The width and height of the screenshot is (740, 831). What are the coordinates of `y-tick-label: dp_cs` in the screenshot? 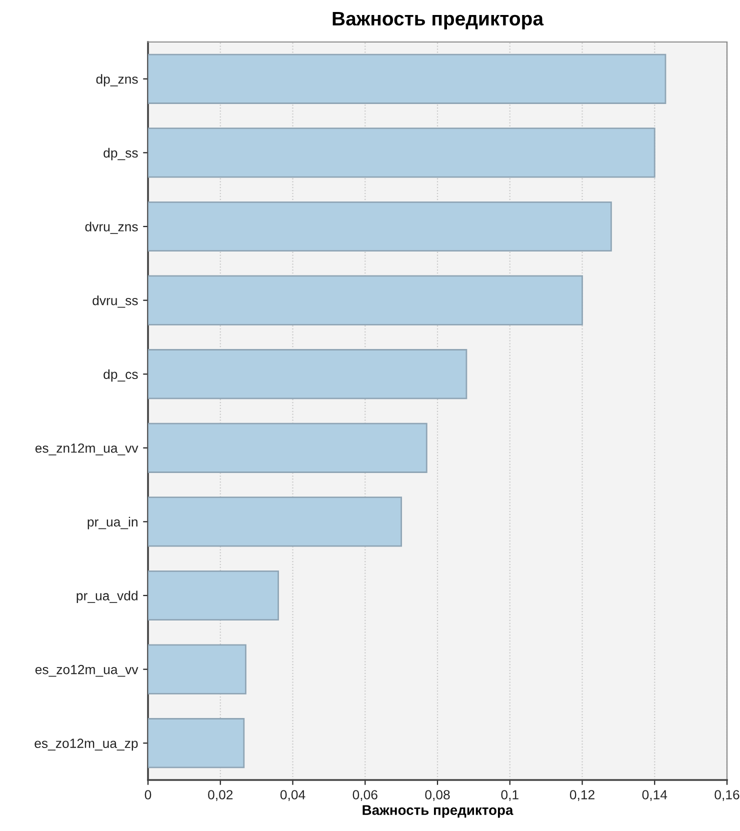 It's located at (121, 375).